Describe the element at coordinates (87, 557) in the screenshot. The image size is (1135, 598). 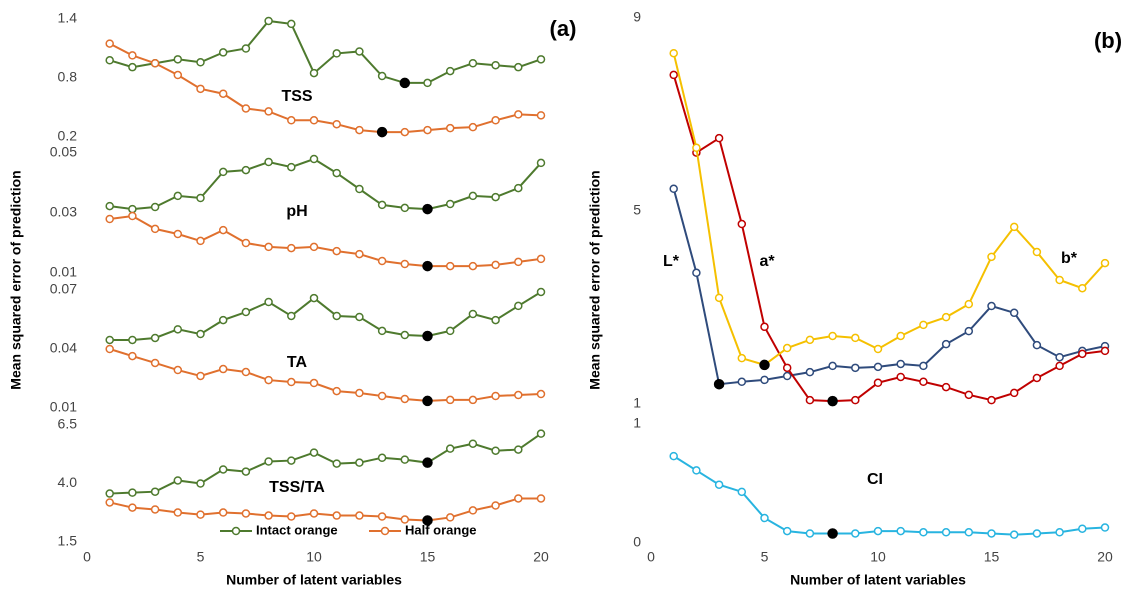
I see `x-tick-label: 0` at that location.